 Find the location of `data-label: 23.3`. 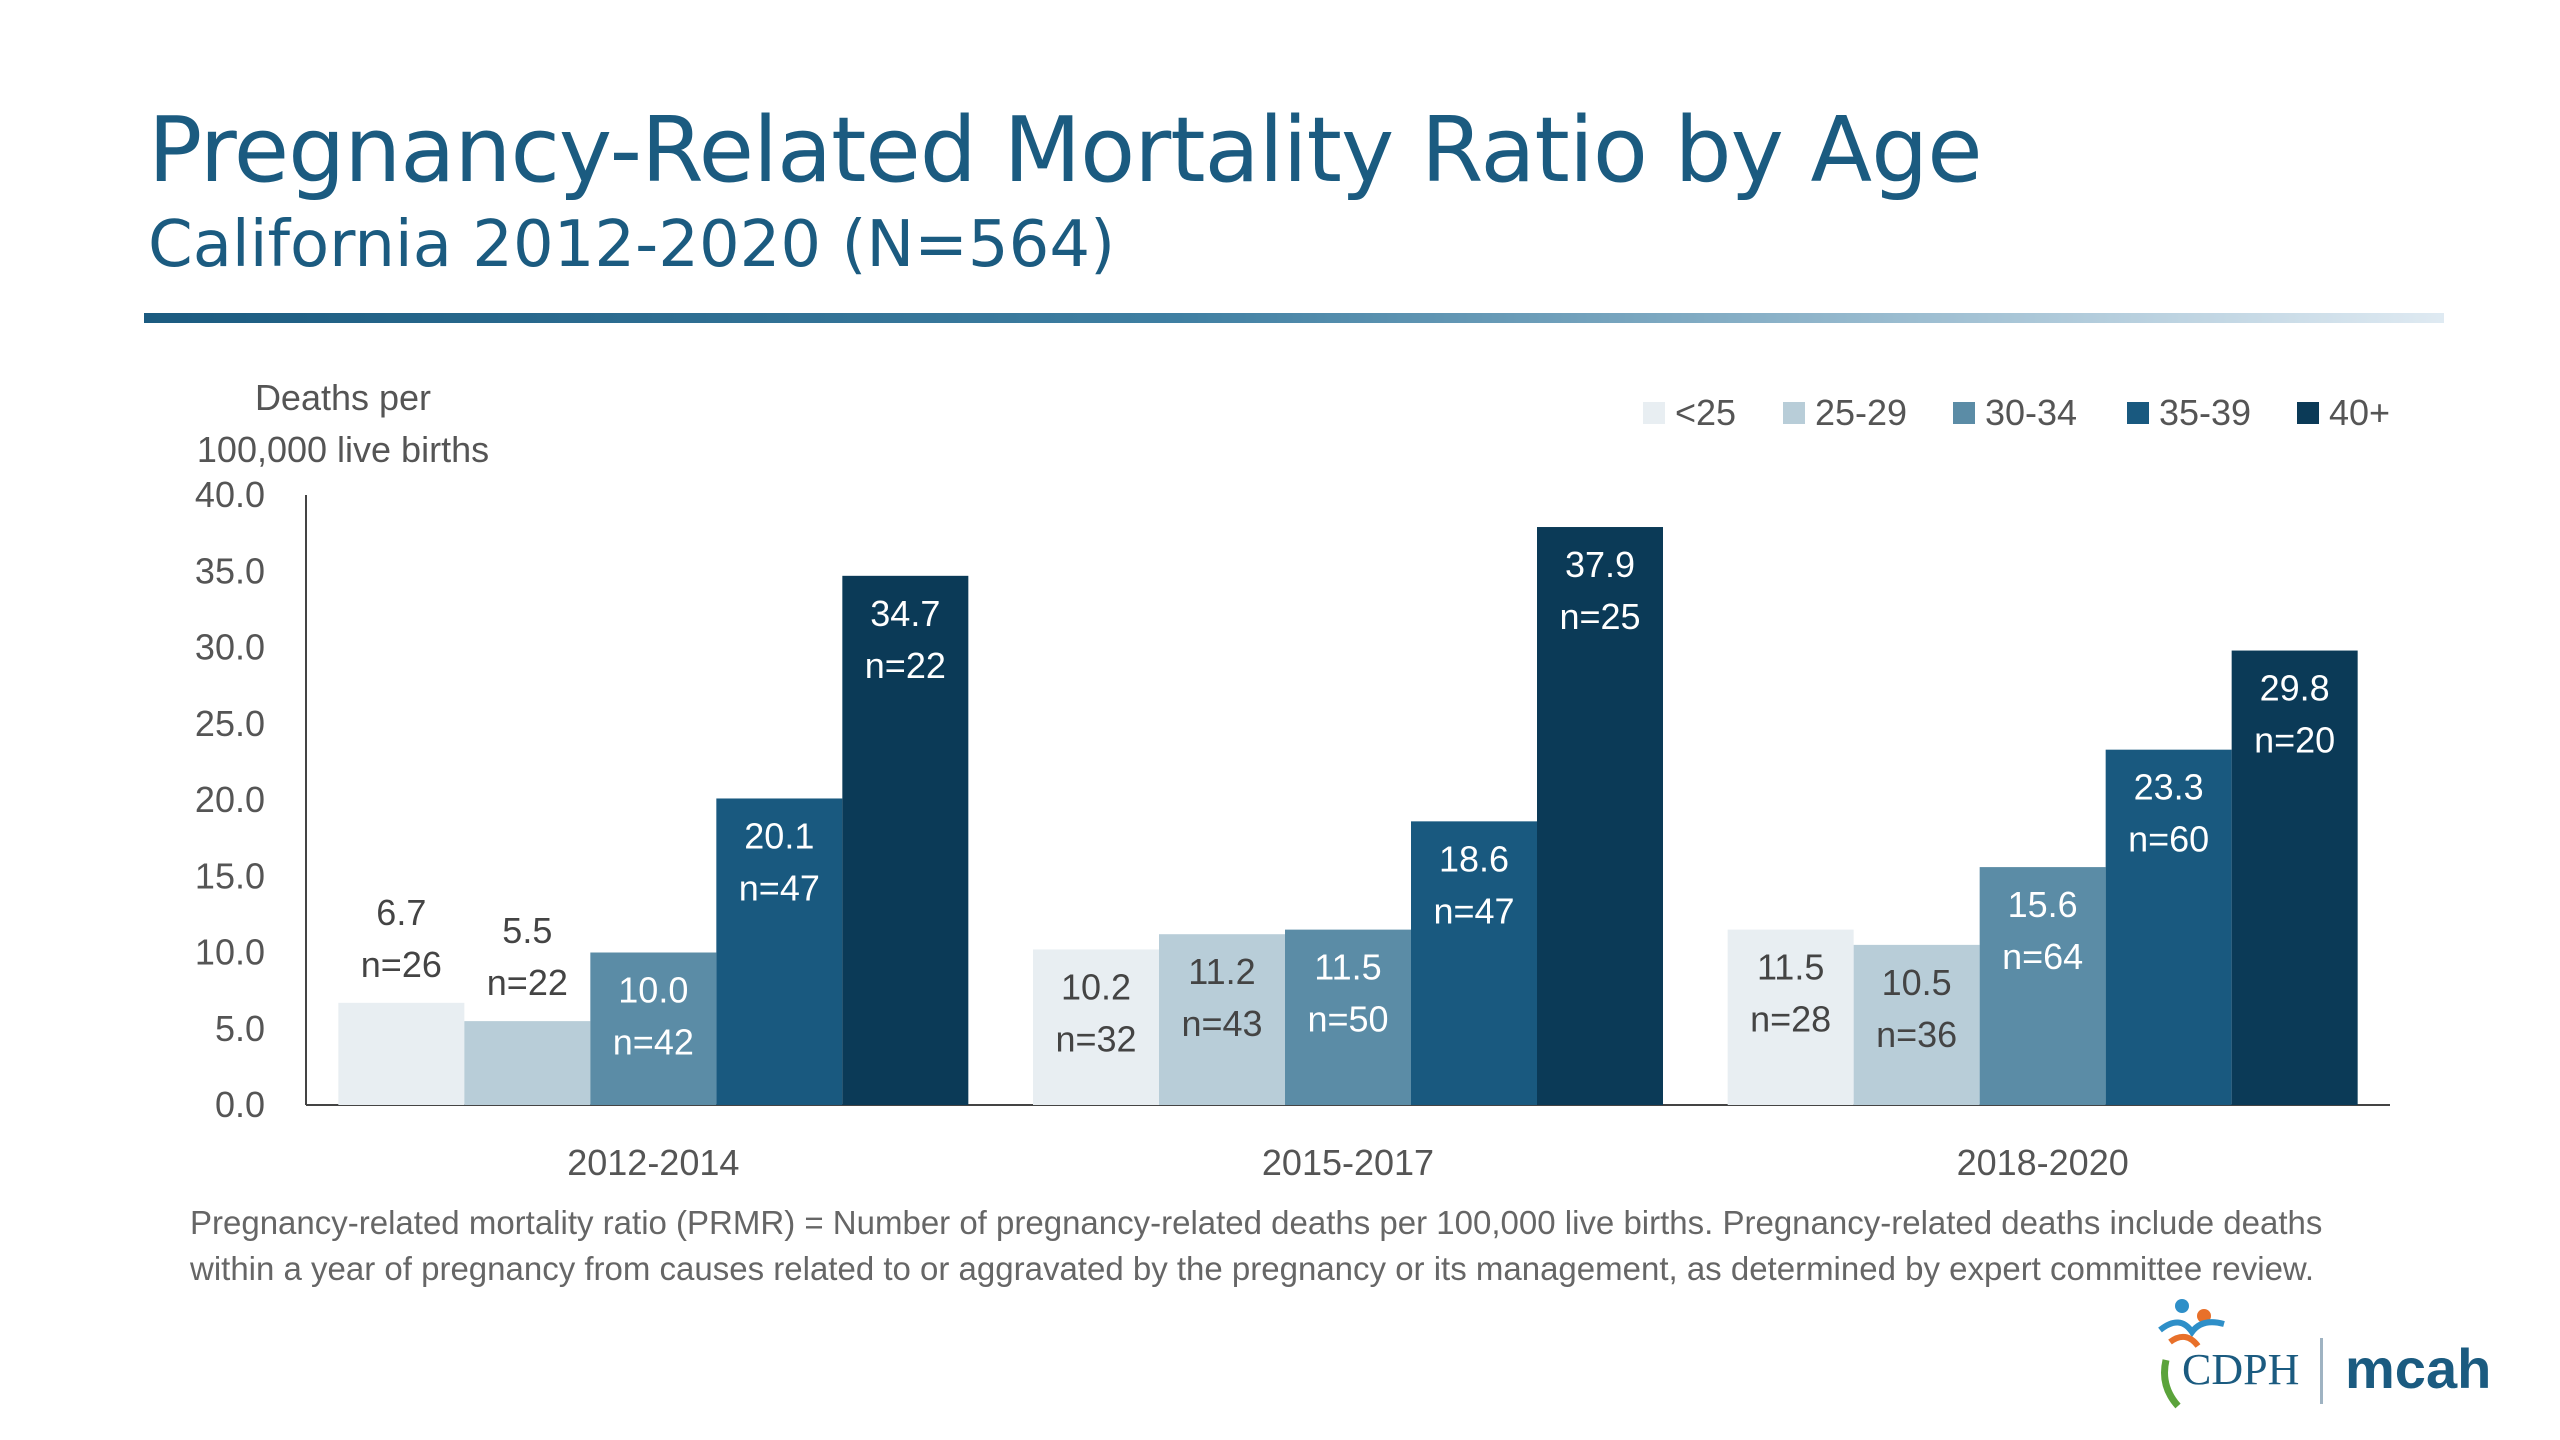

data-label: 23.3 is located at coordinates (2169, 787).